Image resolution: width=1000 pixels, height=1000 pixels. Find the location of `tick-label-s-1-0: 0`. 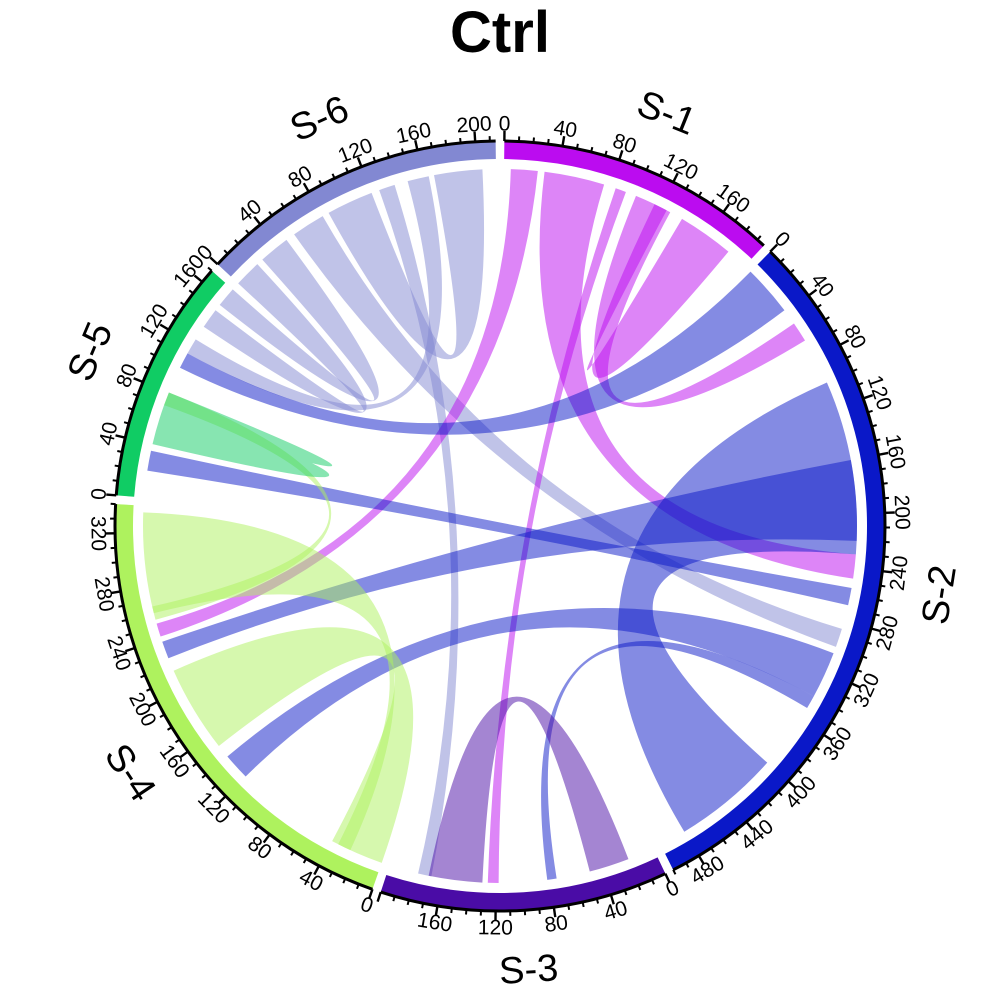

tick-label-s-1-0: 0 is located at coordinates (505, 123).